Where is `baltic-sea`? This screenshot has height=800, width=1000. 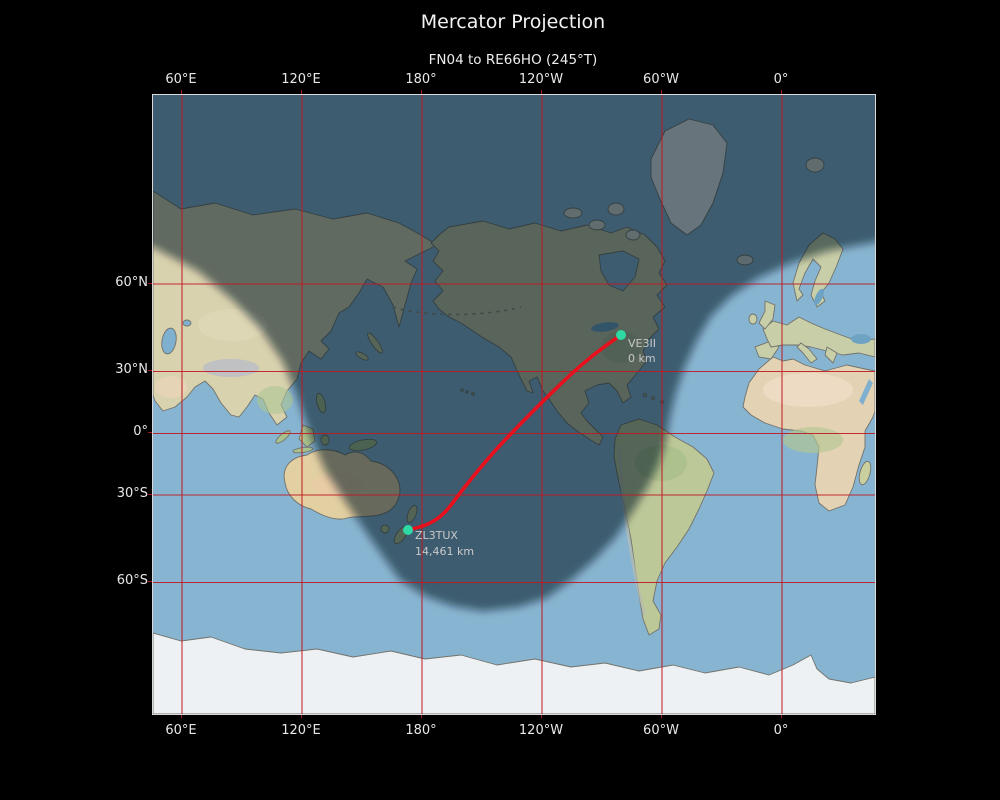 baltic-sea is located at coordinates (819, 297).